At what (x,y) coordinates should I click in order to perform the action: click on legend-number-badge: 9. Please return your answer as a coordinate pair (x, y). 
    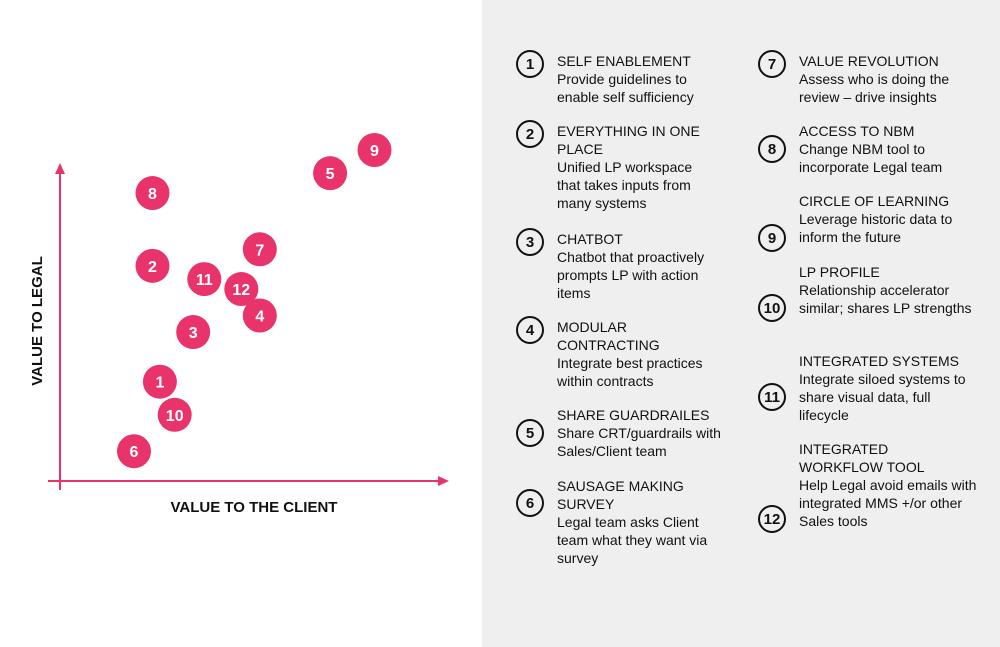
    Looking at the image, I should click on (772, 238).